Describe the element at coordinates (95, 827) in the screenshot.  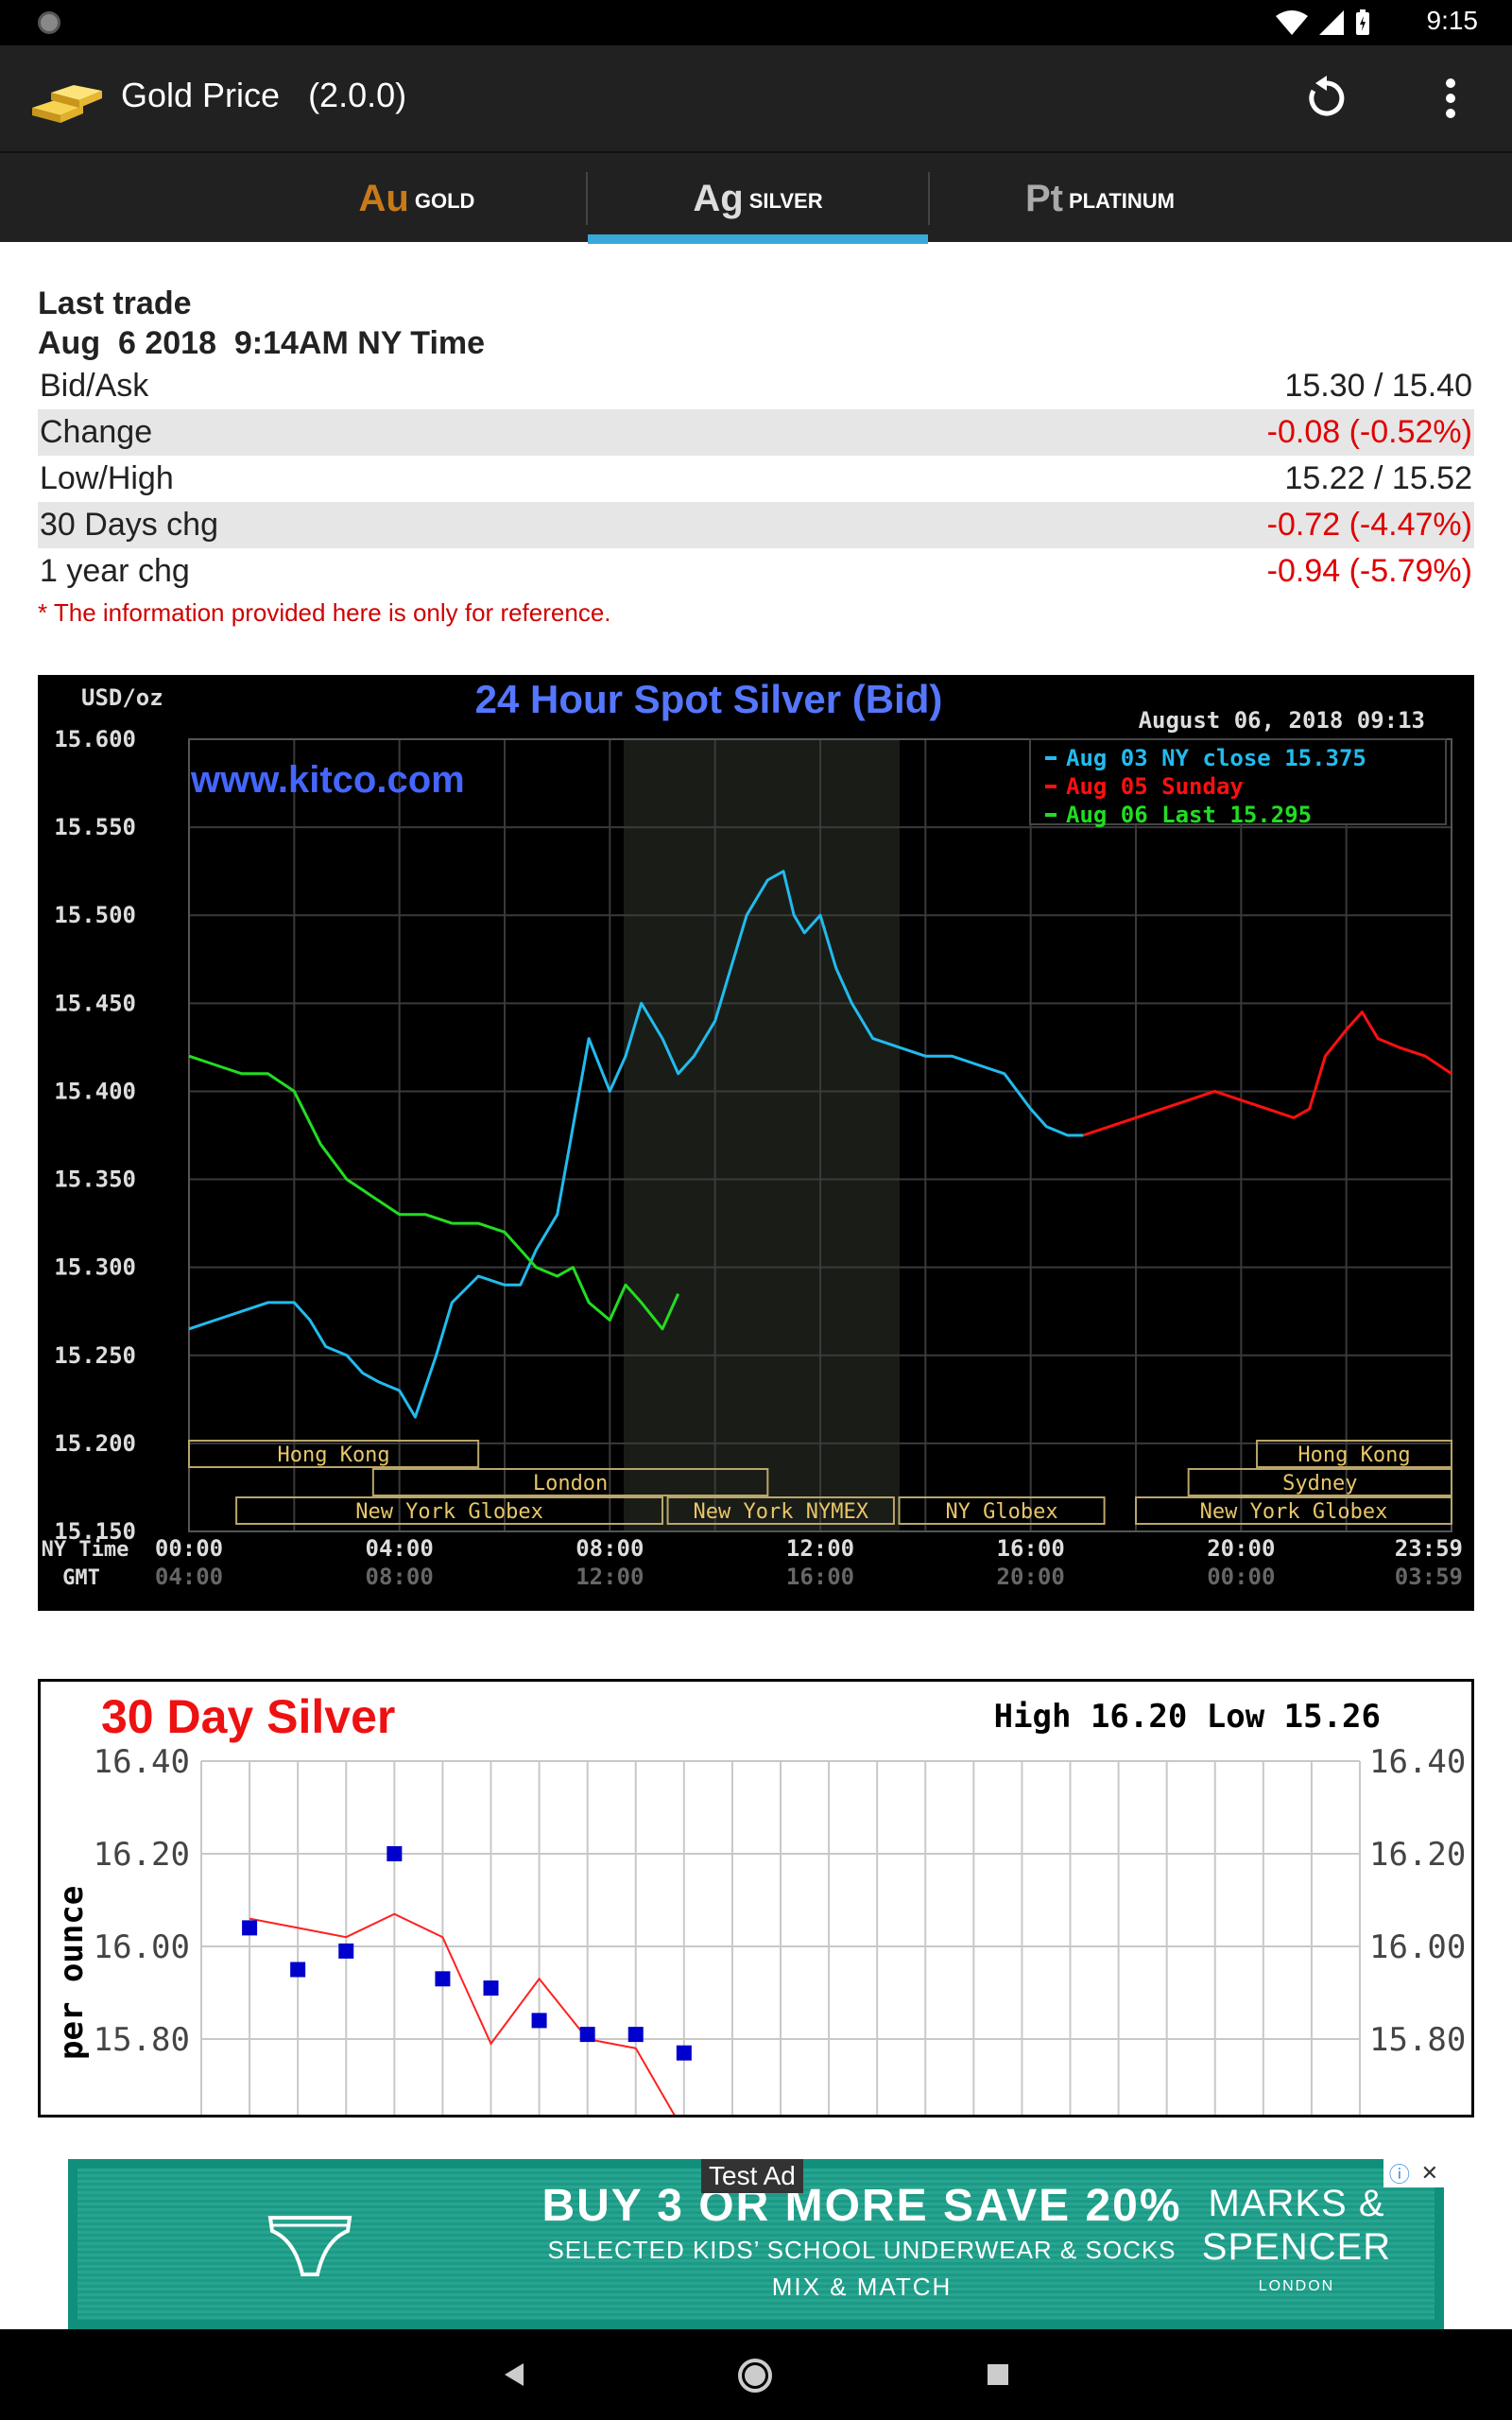
I see `y-tick-label: 15.550` at that location.